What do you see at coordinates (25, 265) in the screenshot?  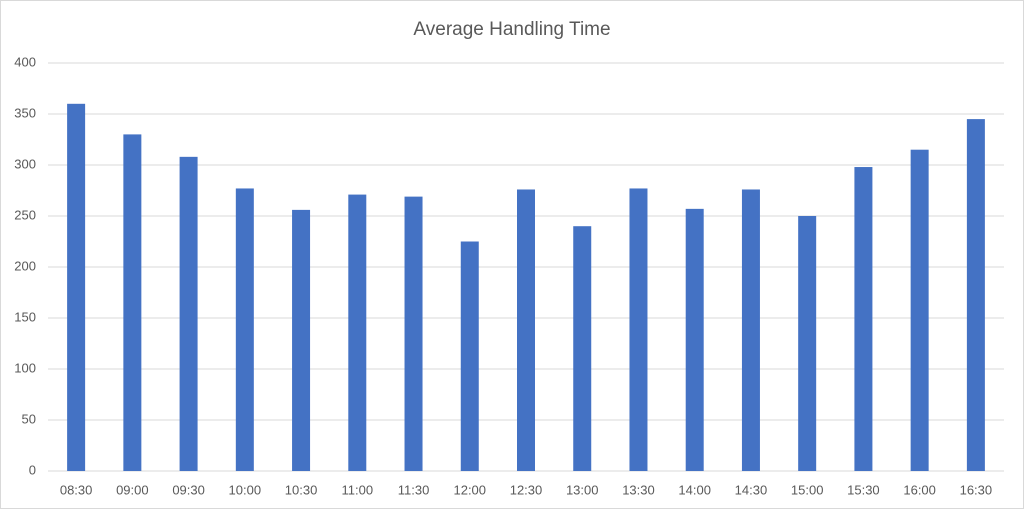 I see `y-tick-label: 200` at bounding box center [25, 265].